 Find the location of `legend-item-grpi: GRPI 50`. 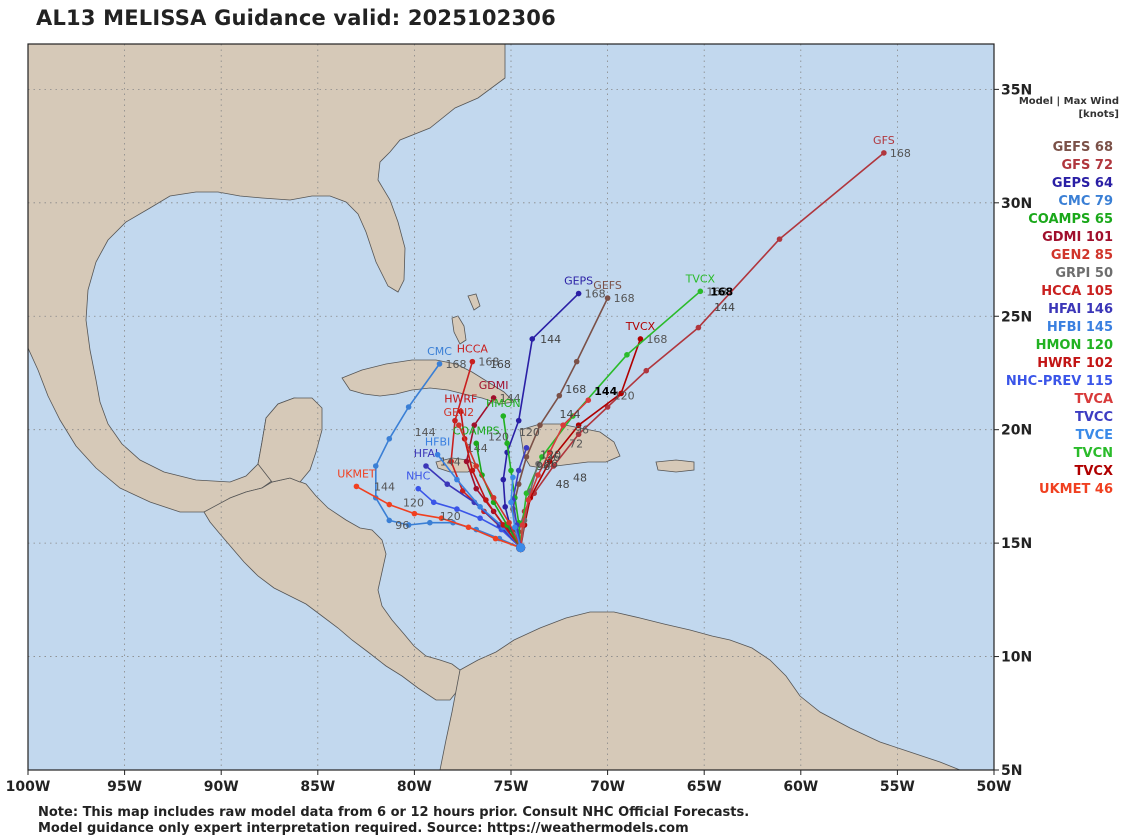

legend-item-grpi: GRPI 50 is located at coordinates (1084, 273).